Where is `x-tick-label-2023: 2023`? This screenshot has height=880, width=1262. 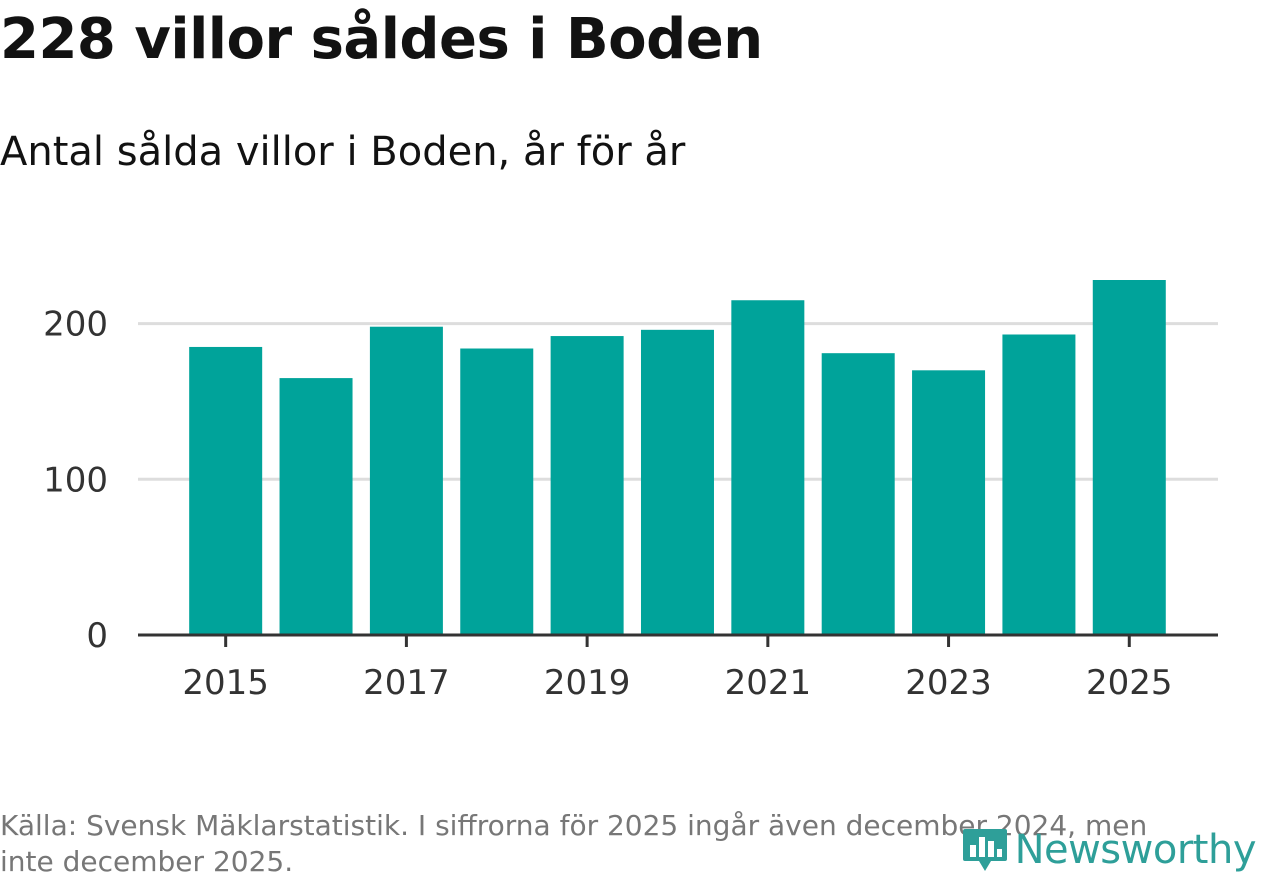
x-tick-label-2023: 2023 is located at coordinates (948, 683).